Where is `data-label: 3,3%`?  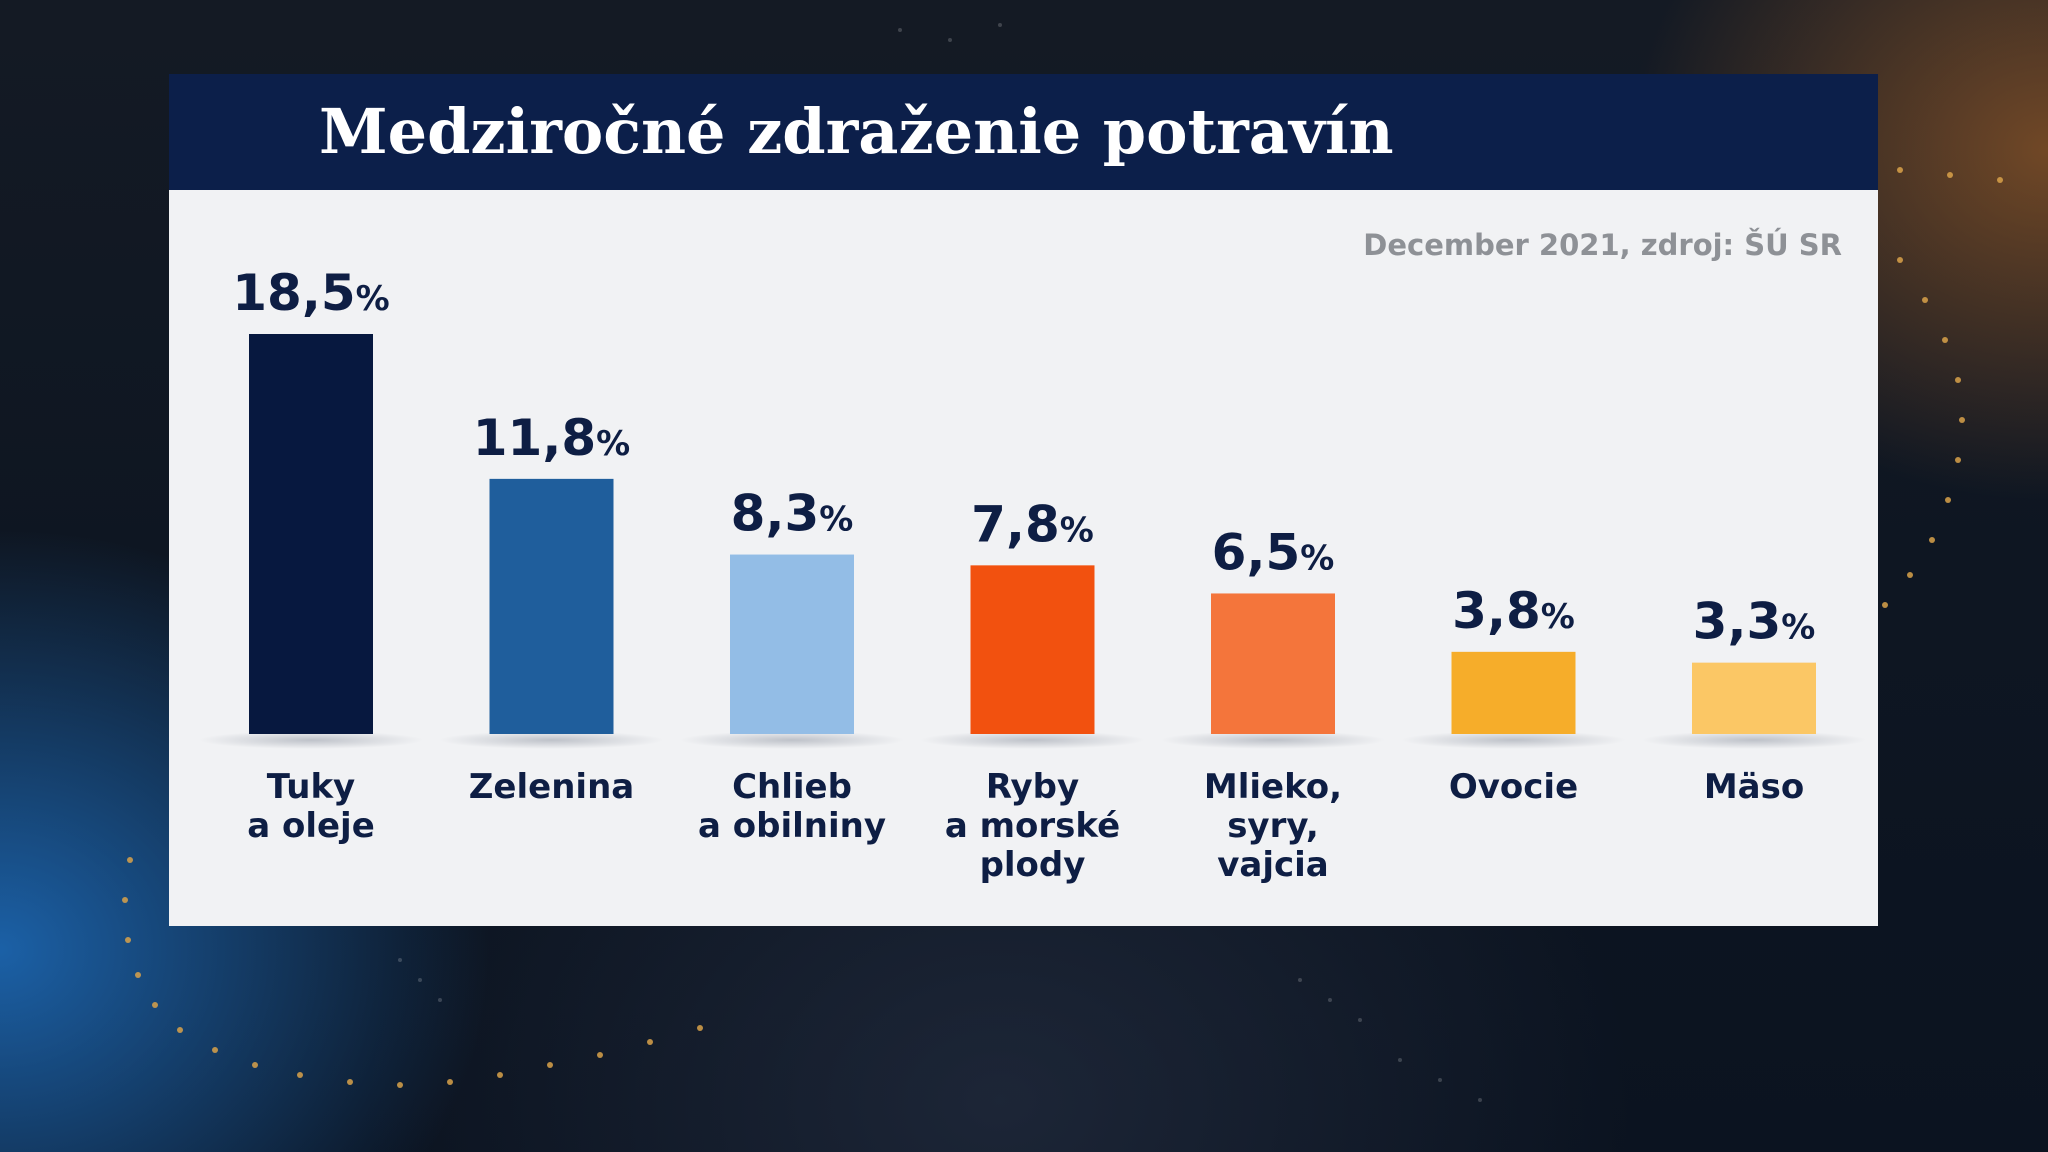
data-label: 3,3% is located at coordinates (1754, 622).